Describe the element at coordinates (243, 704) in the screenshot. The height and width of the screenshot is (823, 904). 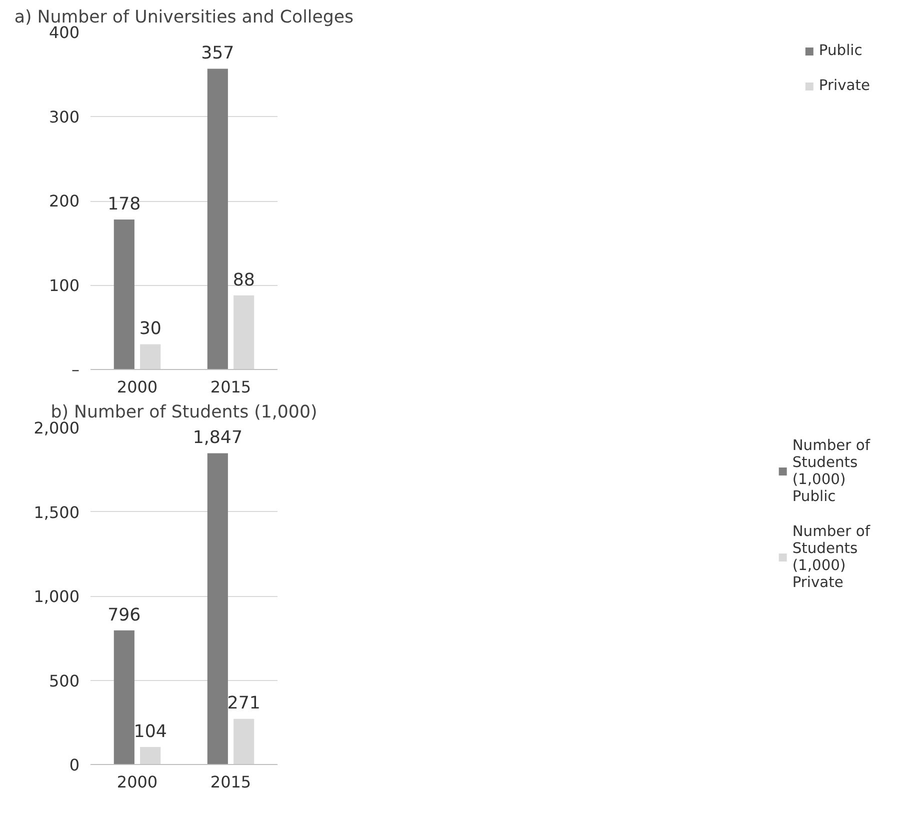
I see `data-label: 271` at that location.